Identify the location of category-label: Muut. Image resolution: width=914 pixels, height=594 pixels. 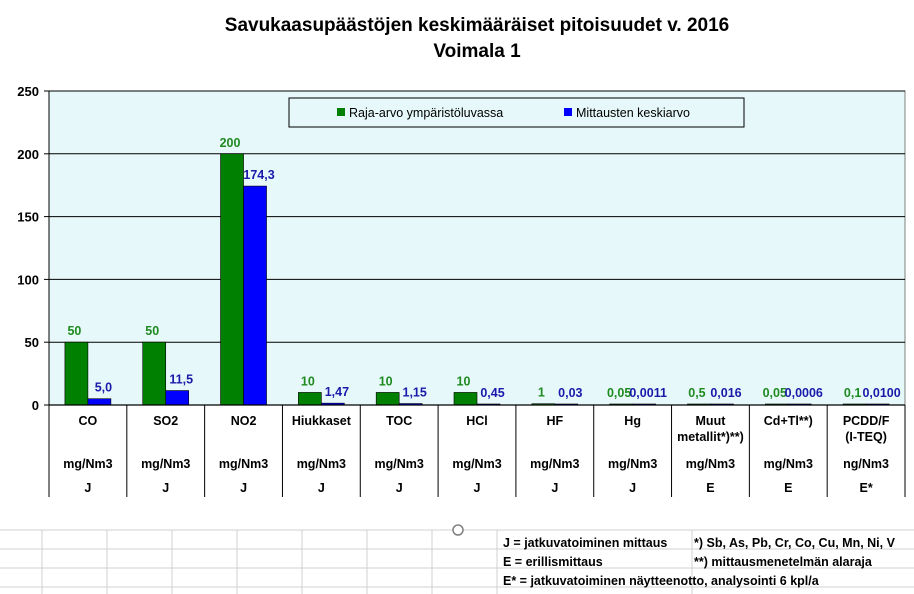
(711, 421).